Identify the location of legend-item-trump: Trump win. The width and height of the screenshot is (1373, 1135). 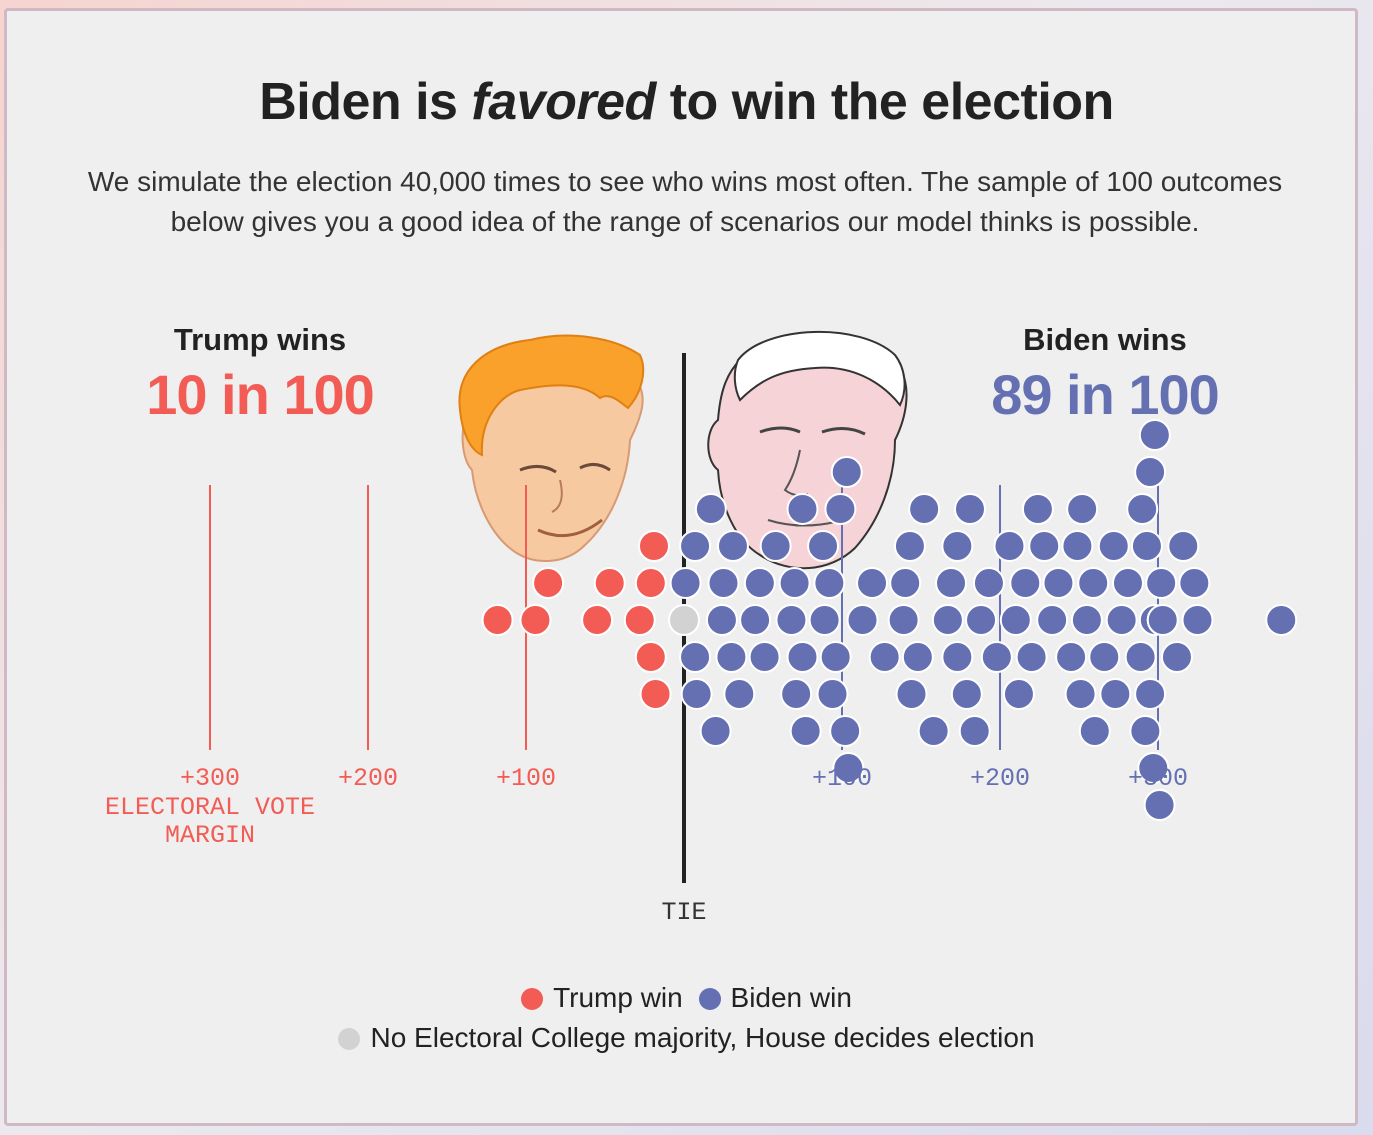
(602, 997).